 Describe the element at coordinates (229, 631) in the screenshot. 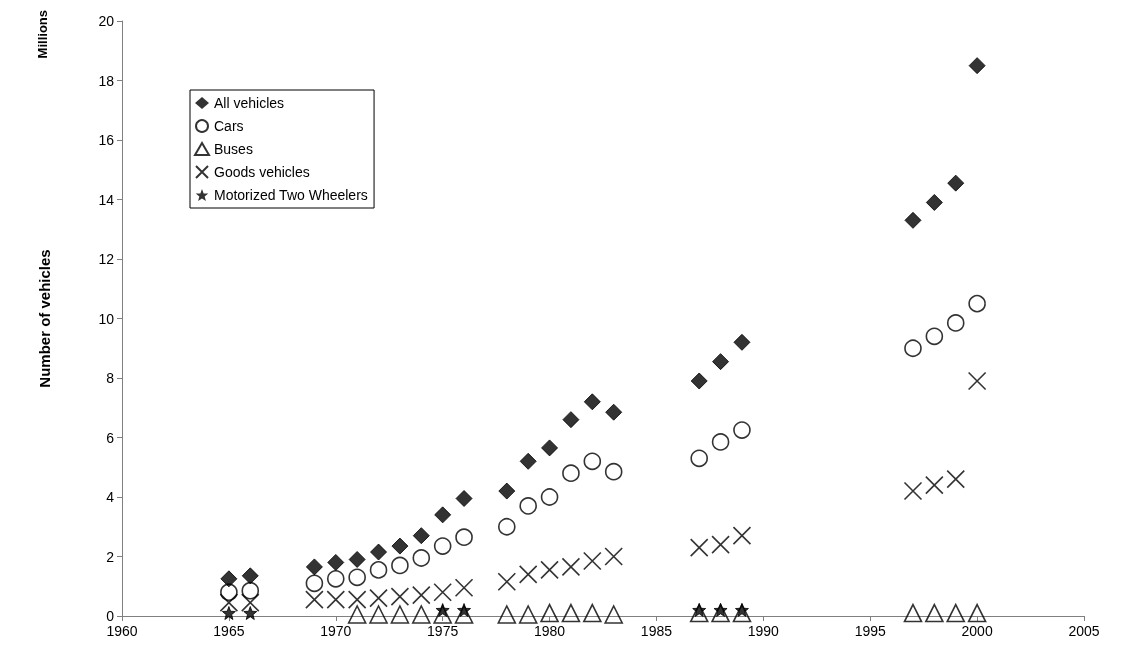

I see `x-tick-label: 1965` at that location.